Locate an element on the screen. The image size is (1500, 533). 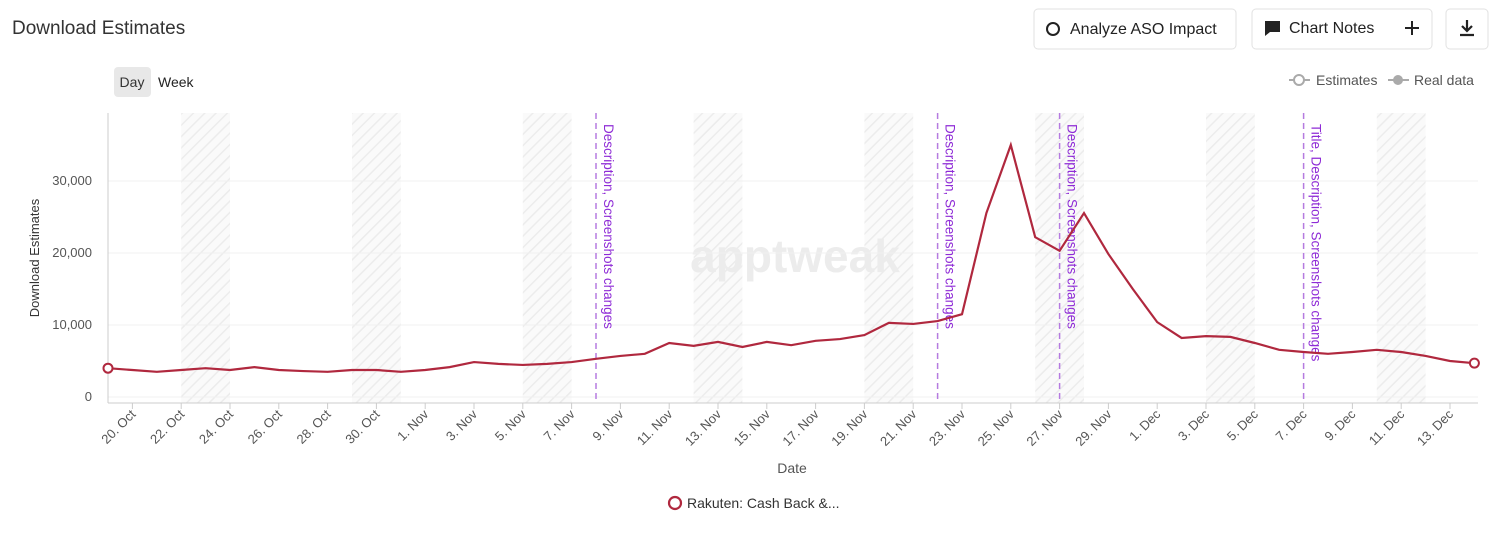
x-tick-label: 13. Dec is located at coordinates (1435, 427).